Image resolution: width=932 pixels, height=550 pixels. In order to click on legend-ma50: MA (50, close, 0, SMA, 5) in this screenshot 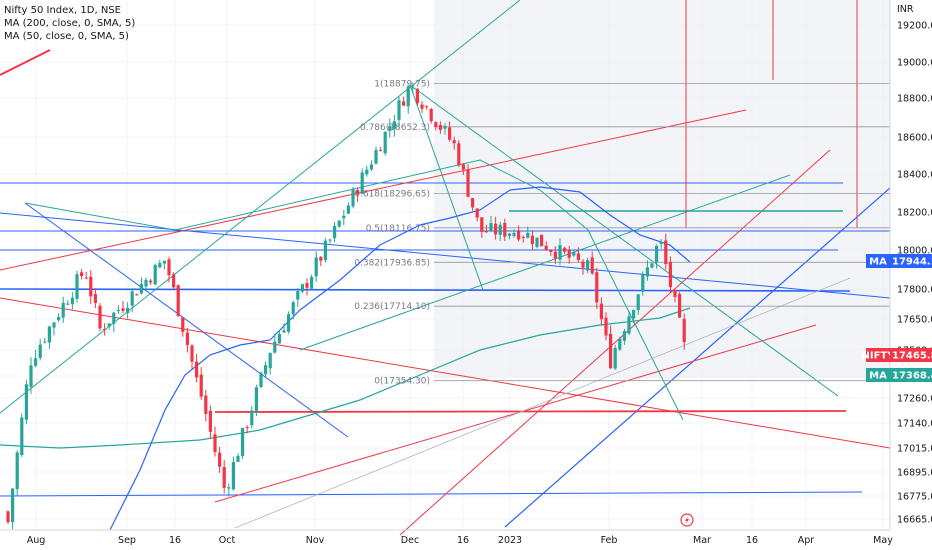, I will do `click(66, 36)`.